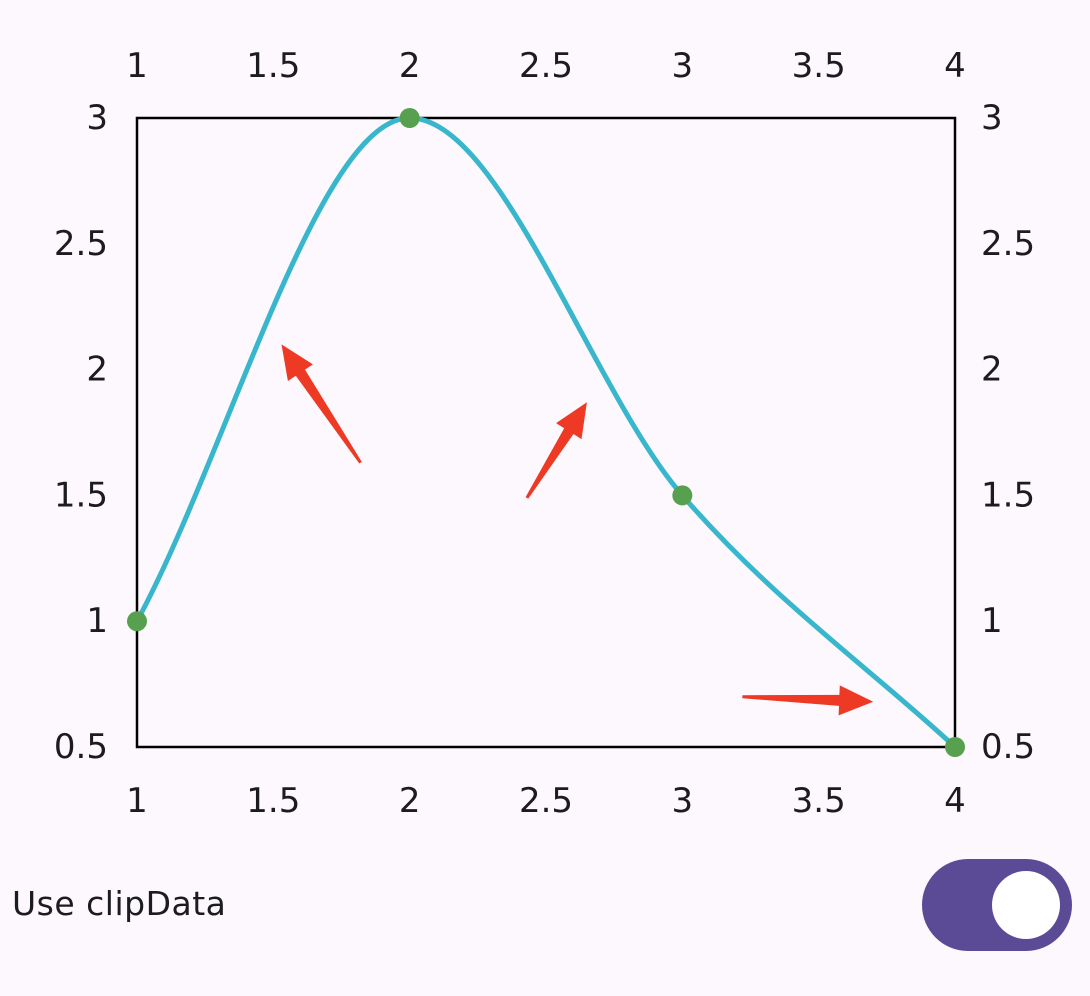  What do you see at coordinates (1008, 495) in the screenshot?
I see `y-tick-label-right: 1.5` at bounding box center [1008, 495].